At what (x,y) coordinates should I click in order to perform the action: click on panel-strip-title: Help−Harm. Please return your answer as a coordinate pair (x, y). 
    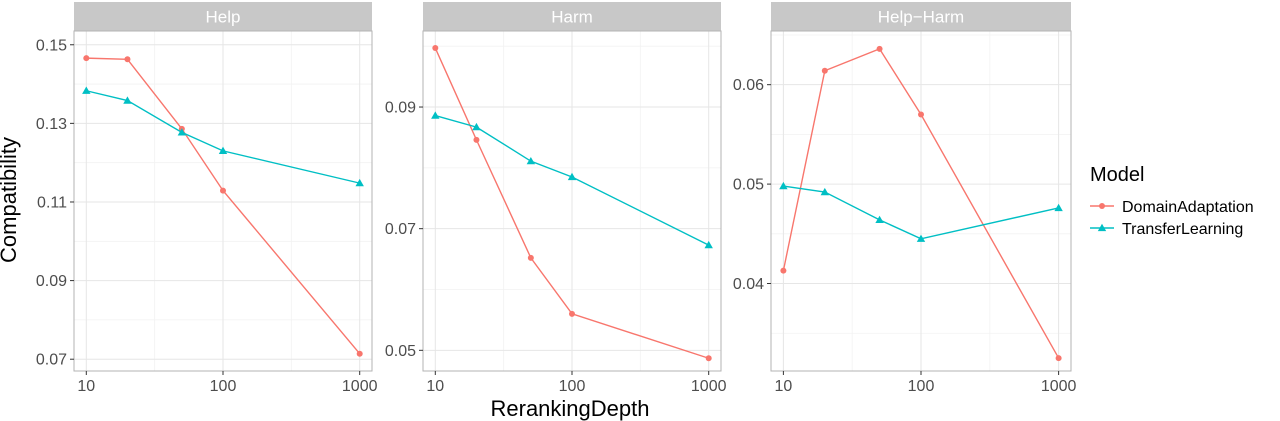
    Looking at the image, I should click on (921, 17).